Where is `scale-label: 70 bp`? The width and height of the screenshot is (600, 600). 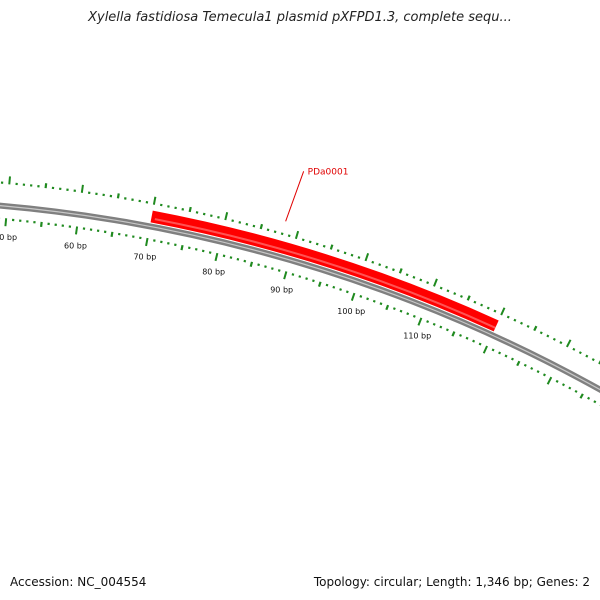 scale-label: 70 bp is located at coordinates (144, 257).